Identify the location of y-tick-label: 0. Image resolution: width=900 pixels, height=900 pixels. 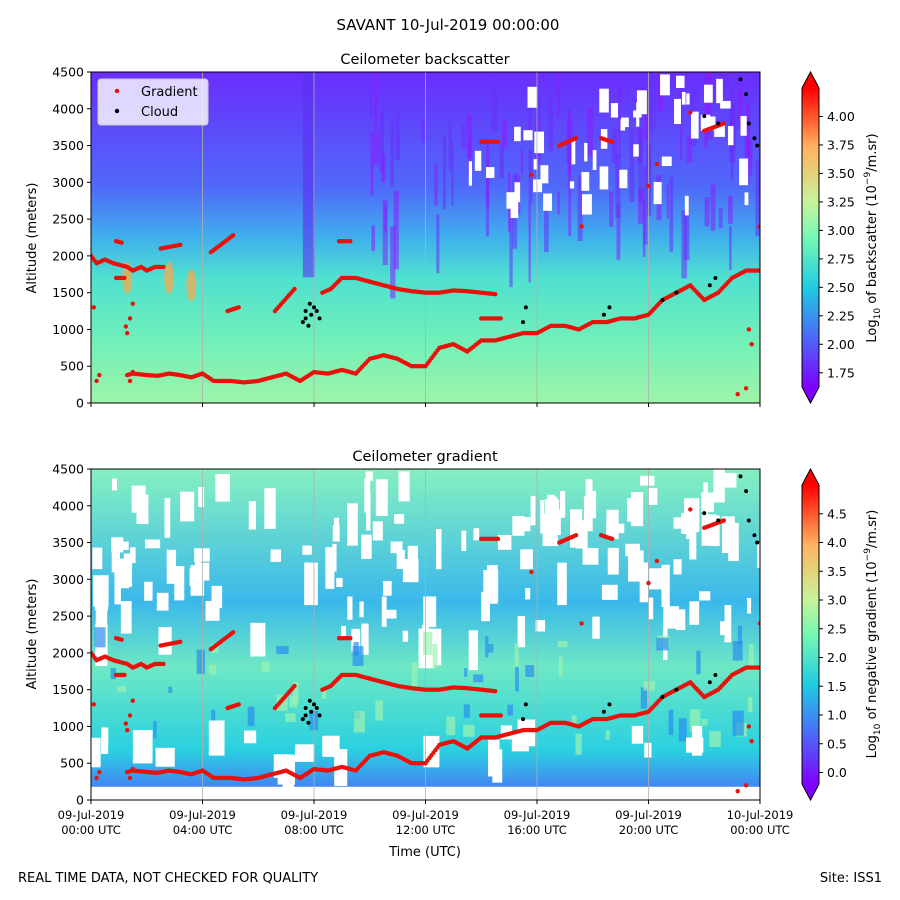
(80, 403).